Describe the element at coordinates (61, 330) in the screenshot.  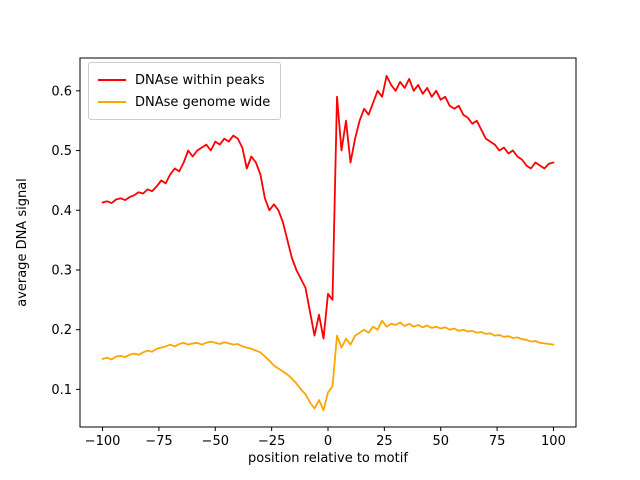
I see `y-tick-label: 0.2` at that location.